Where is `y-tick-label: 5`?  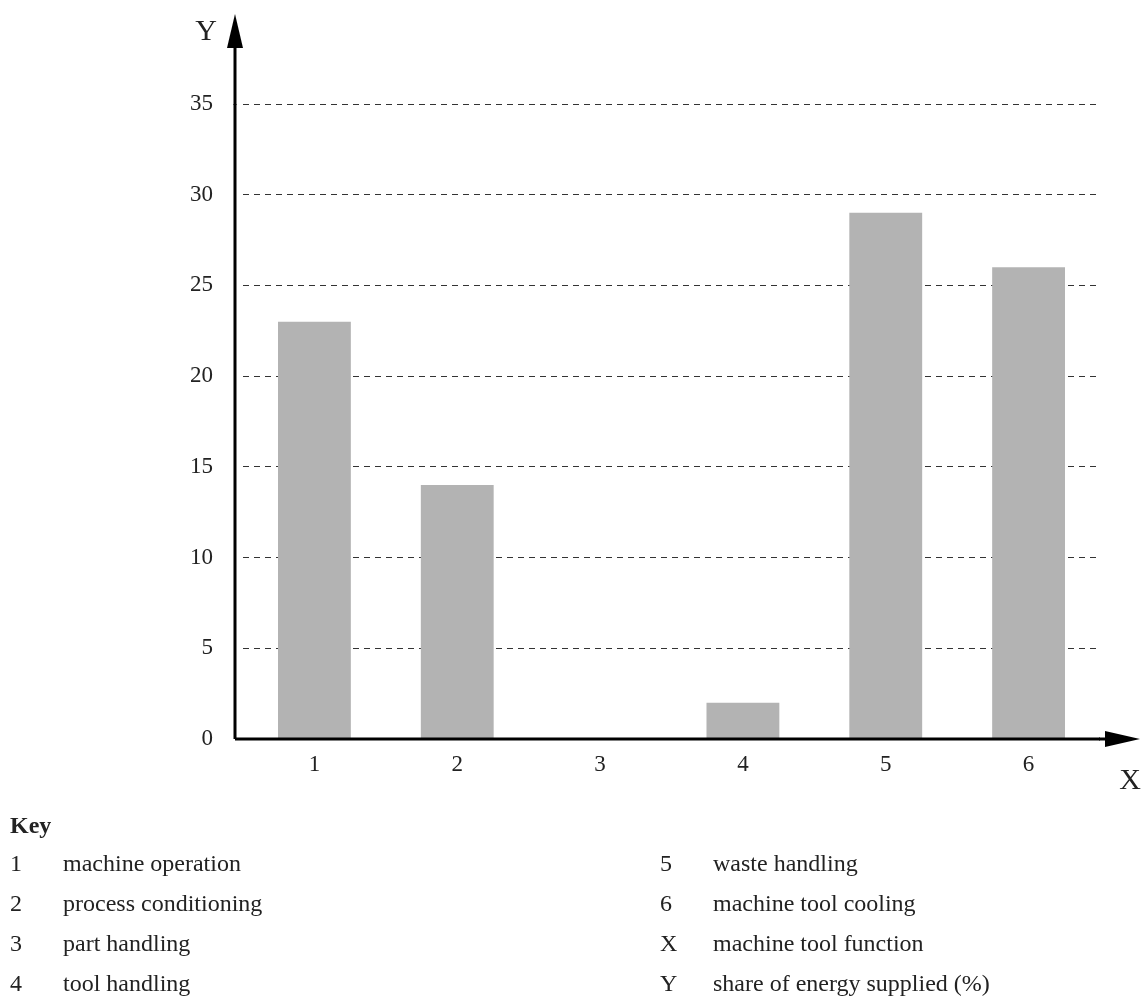 y-tick-label: 5 is located at coordinates (207, 647).